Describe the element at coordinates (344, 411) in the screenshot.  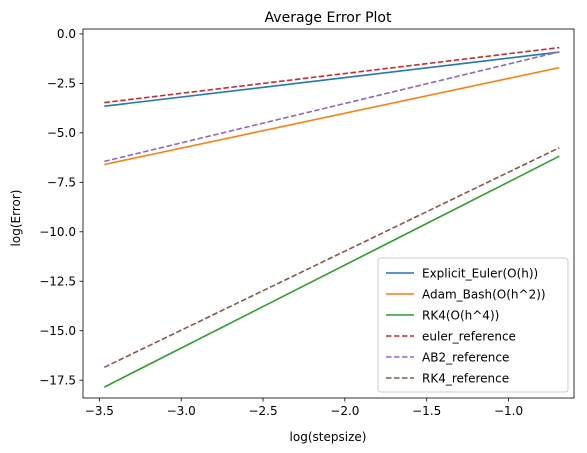
I see `x-tick-label: −2.0` at that location.